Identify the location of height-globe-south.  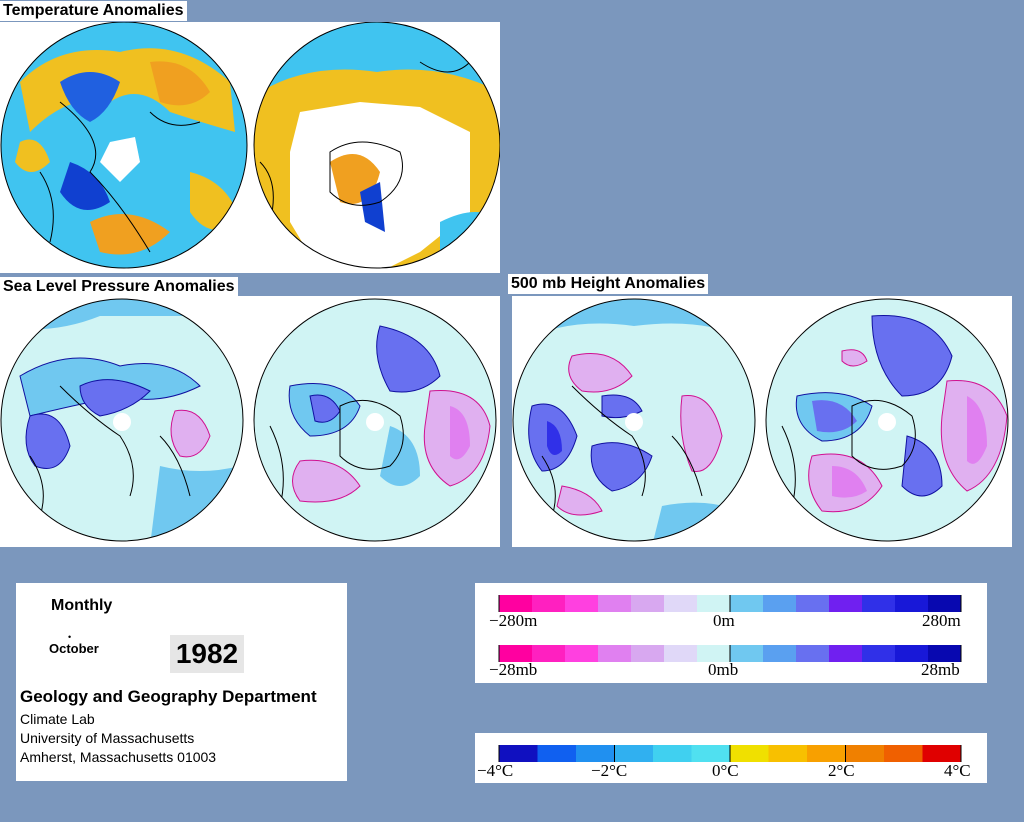
(887, 420).